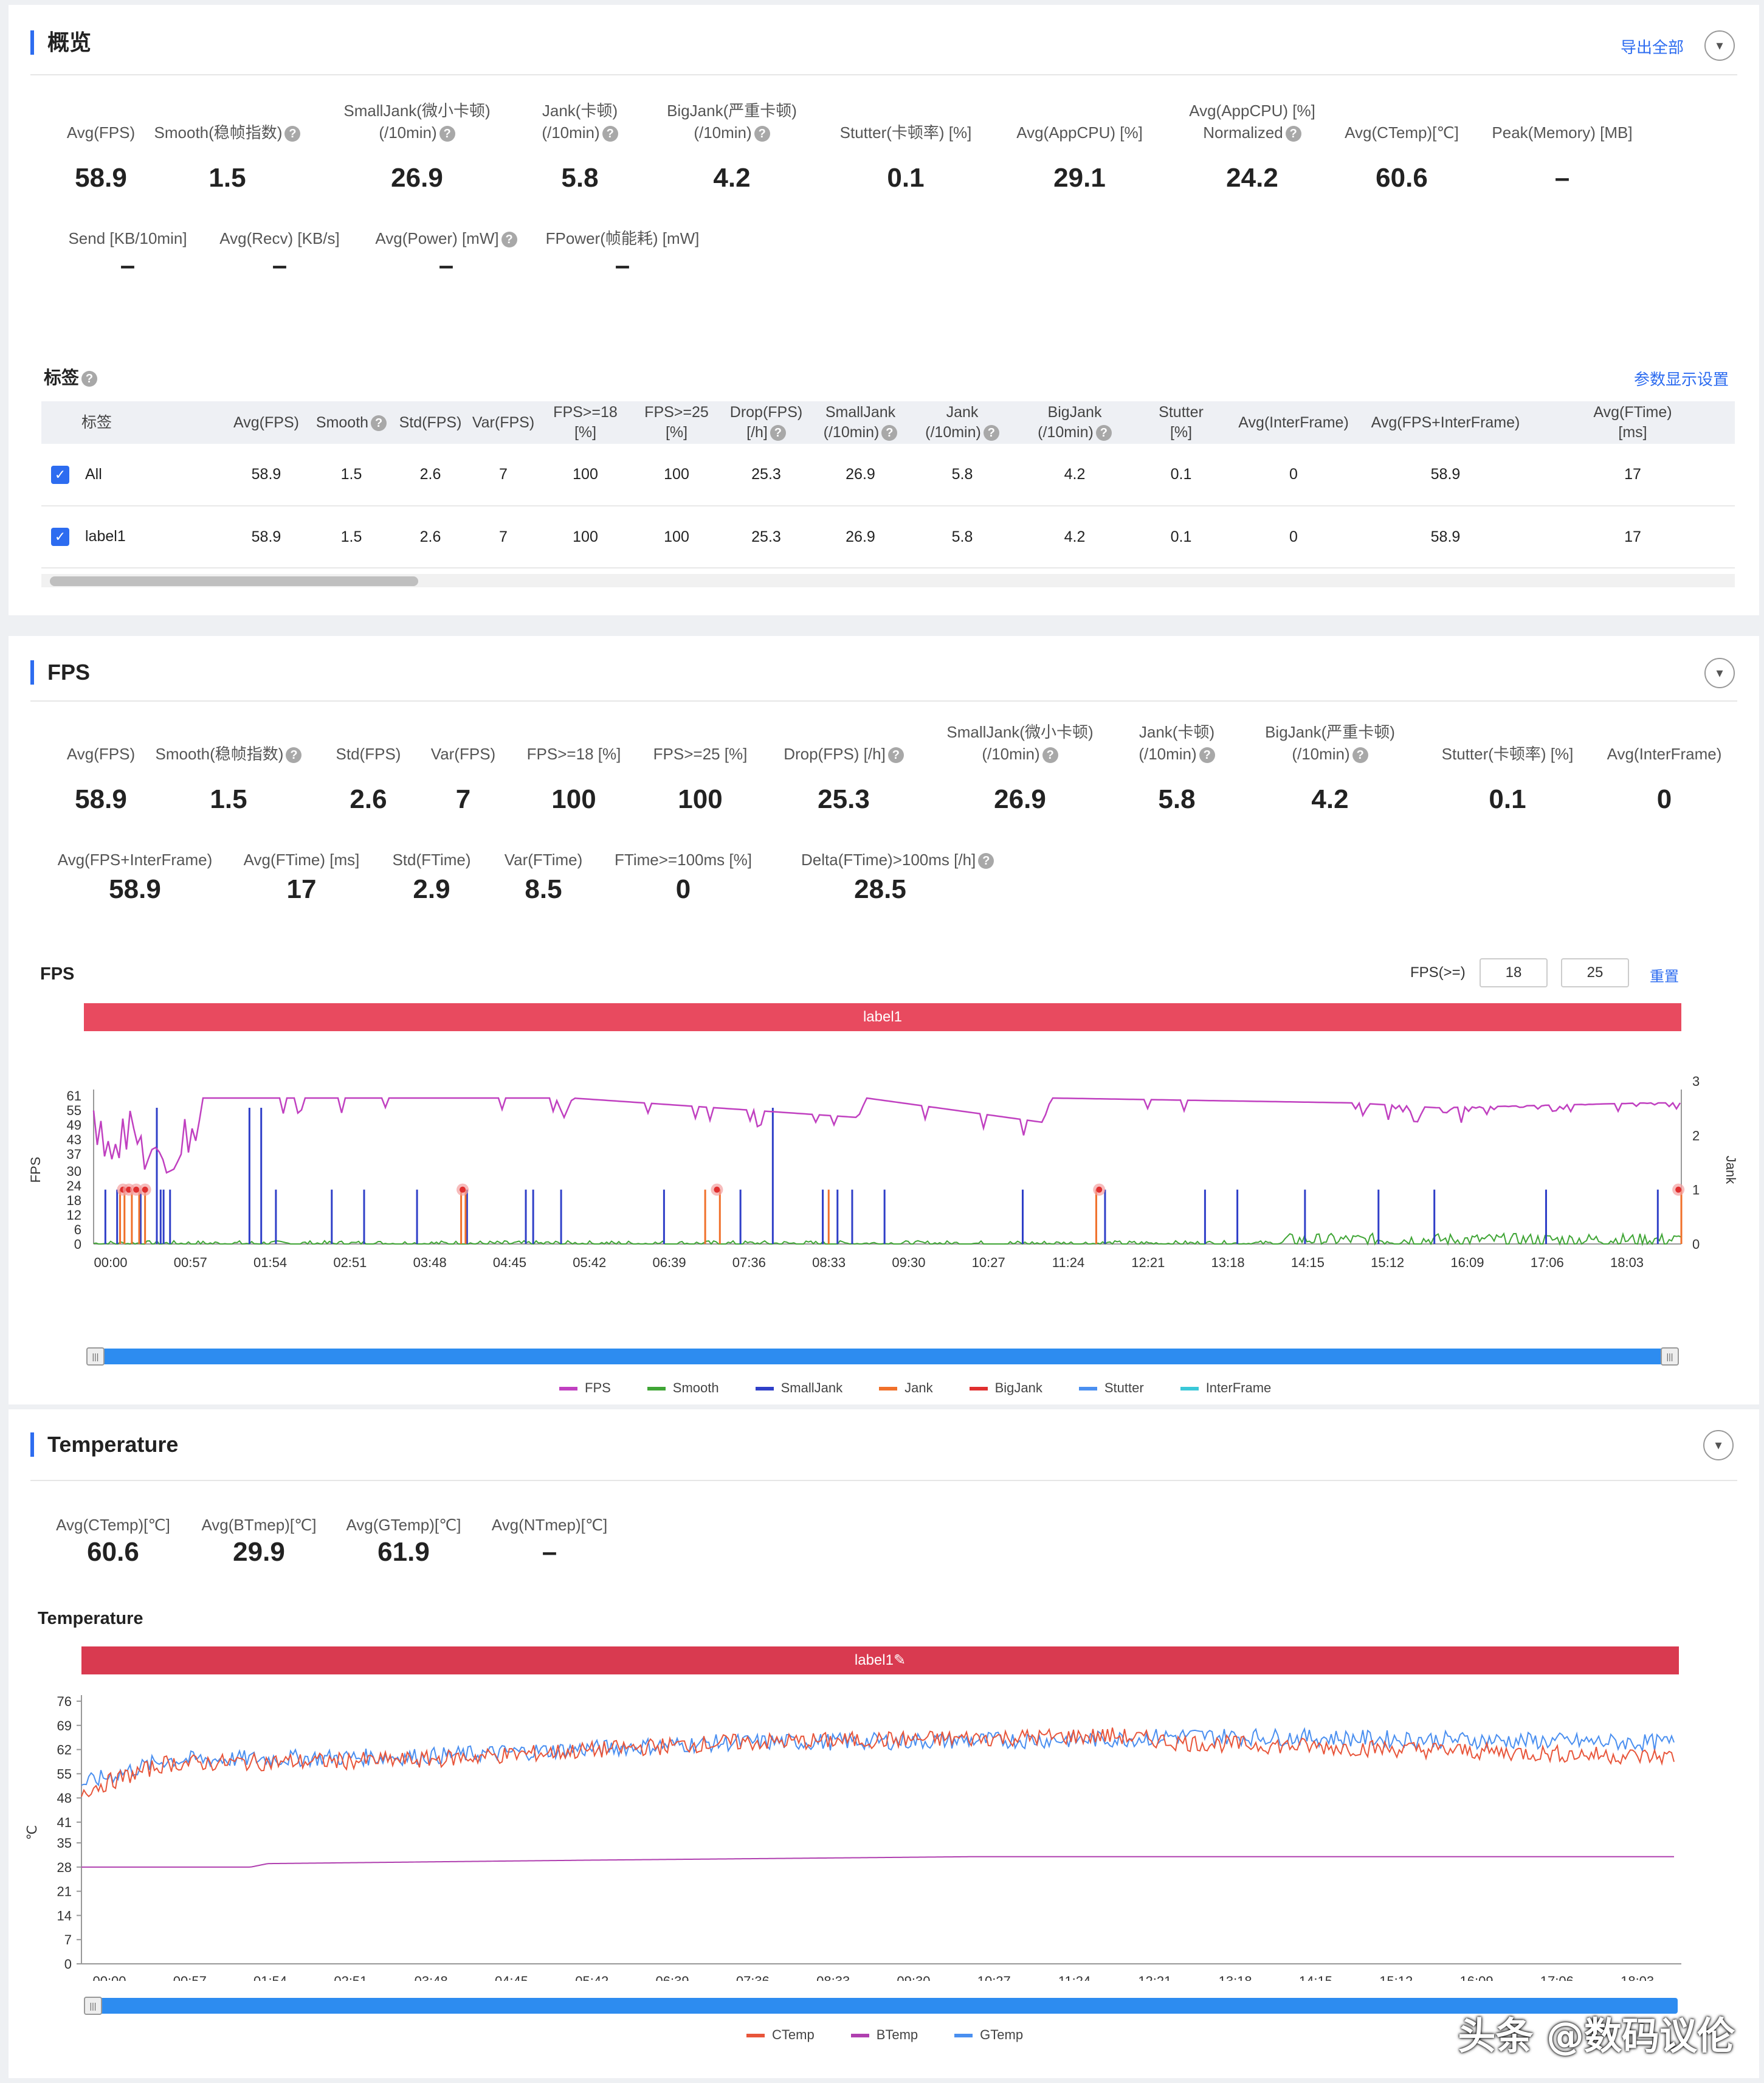 This screenshot has width=1764, height=2083. Describe the element at coordinates (906, 1388) in the screenshot. I see `legend-item: Jank` at that location.